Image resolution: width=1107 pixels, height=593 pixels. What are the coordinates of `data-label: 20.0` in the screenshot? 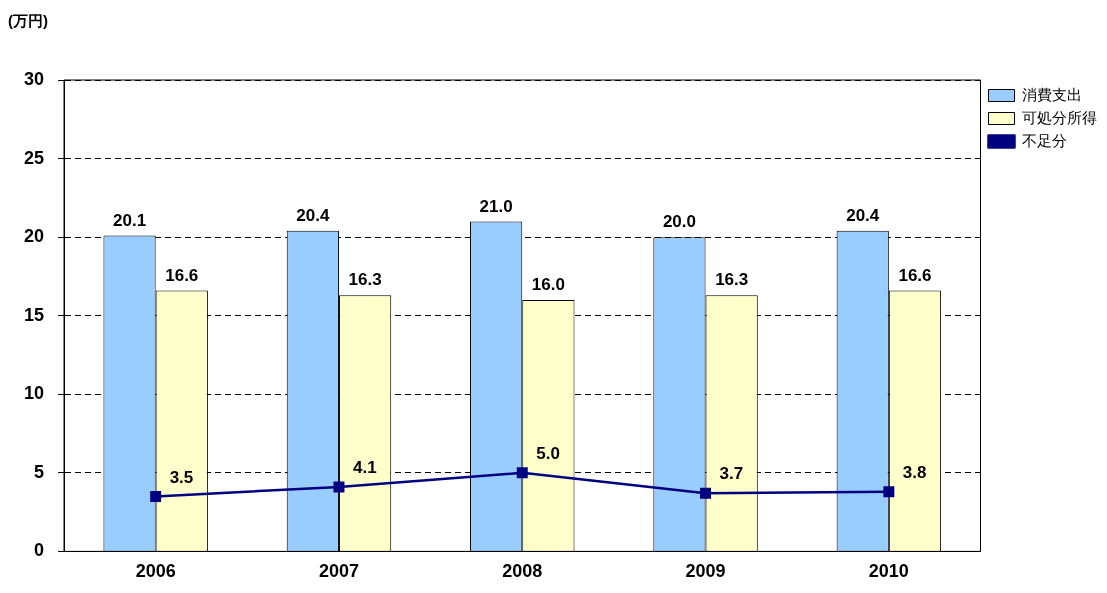 It's located at (679, 222).